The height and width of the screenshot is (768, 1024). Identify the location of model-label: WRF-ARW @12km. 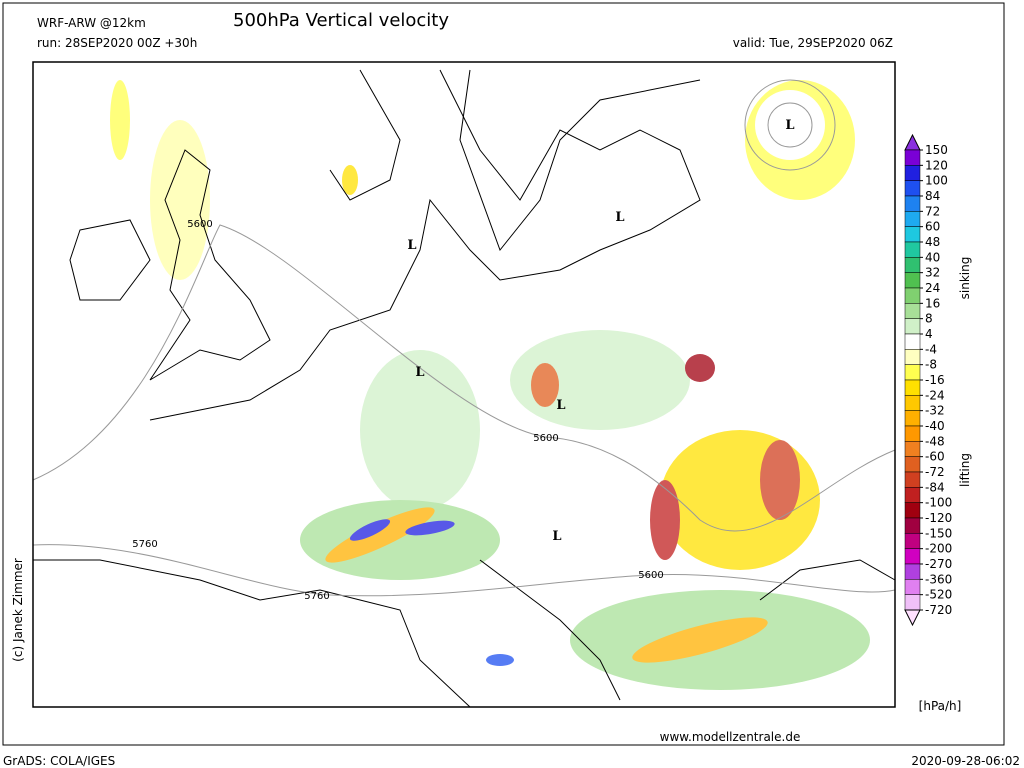
(91, 23).